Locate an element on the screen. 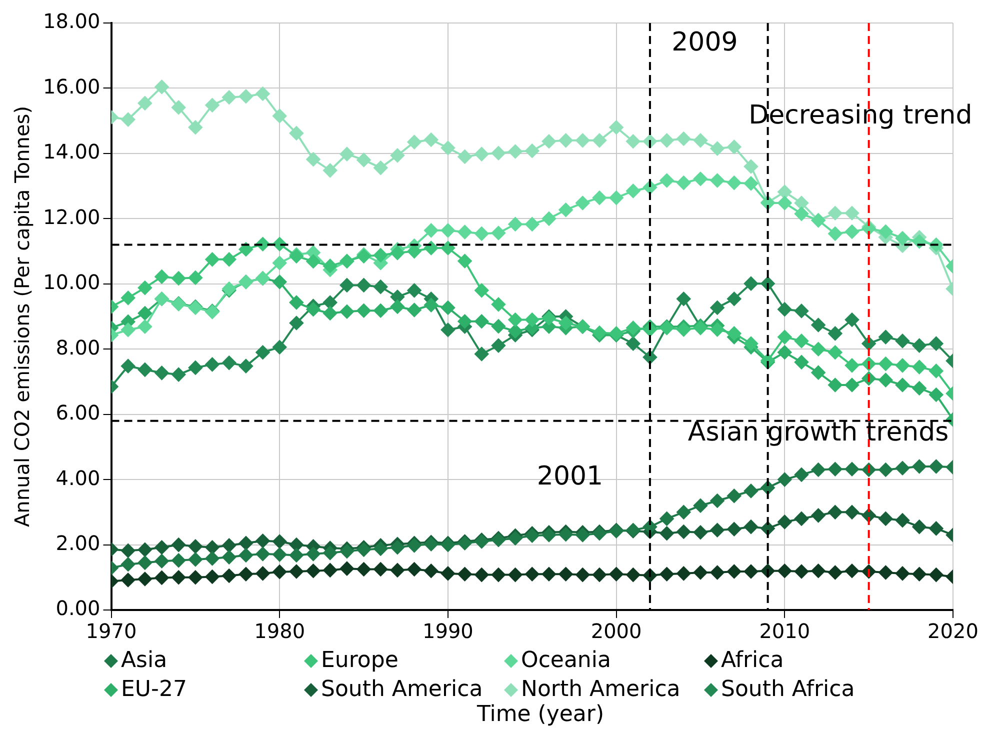 The image size is (995, 754). y-tick-label: 18.00 is located at coordinates (71, 21).